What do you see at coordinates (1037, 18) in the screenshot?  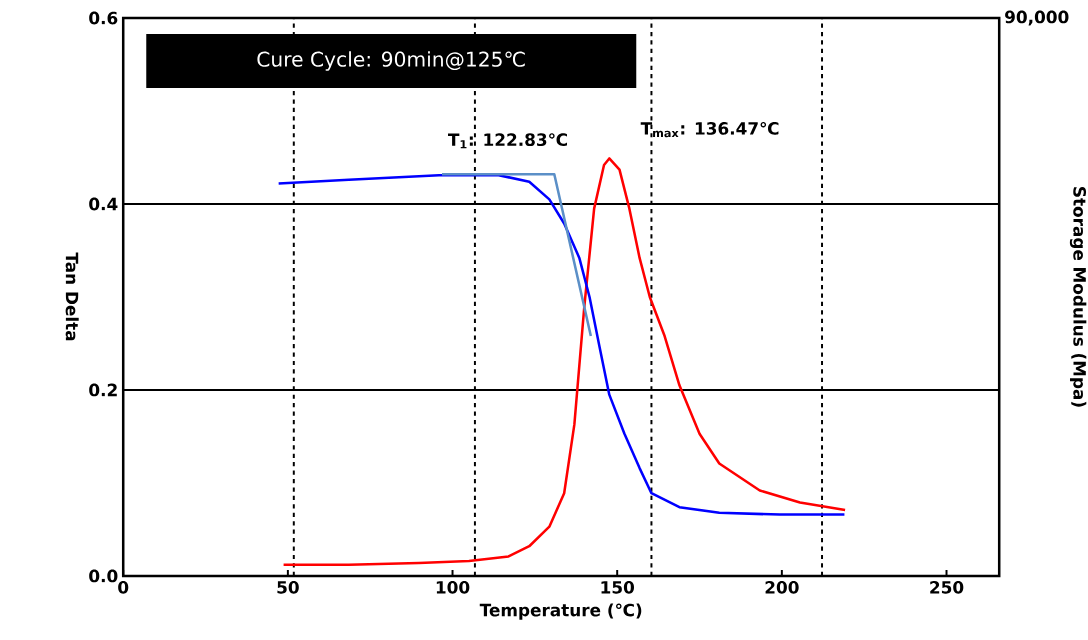 I see `text: 90,000` at bounding box center [1037, 18].